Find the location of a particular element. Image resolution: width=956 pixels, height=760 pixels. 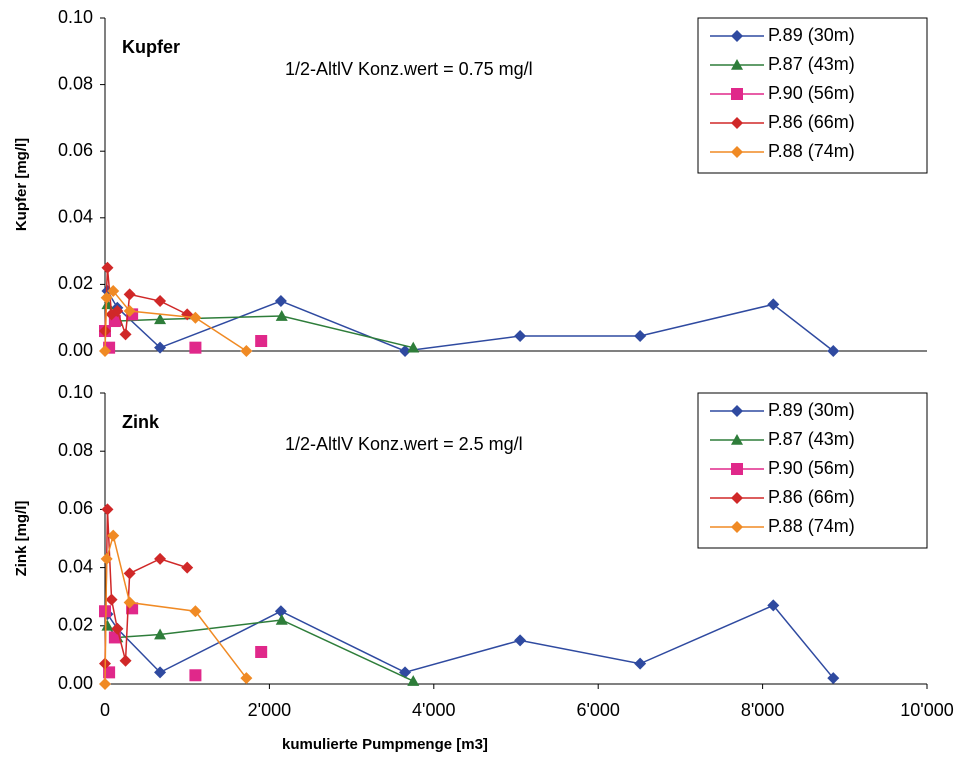

x-tick-label: 6'000 is located at coordinates (597, 710).